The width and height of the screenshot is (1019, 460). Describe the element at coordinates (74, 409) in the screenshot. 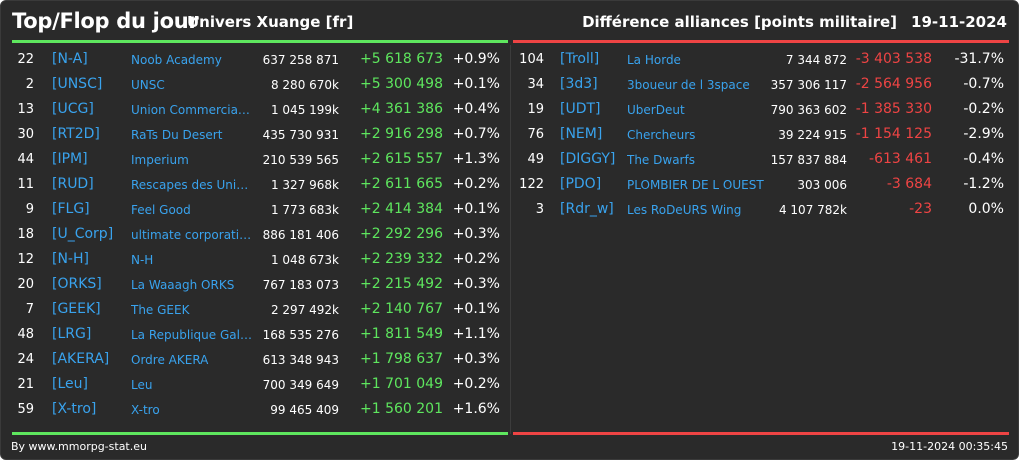

I see `alliance-tag: [X-tro]` at that location.